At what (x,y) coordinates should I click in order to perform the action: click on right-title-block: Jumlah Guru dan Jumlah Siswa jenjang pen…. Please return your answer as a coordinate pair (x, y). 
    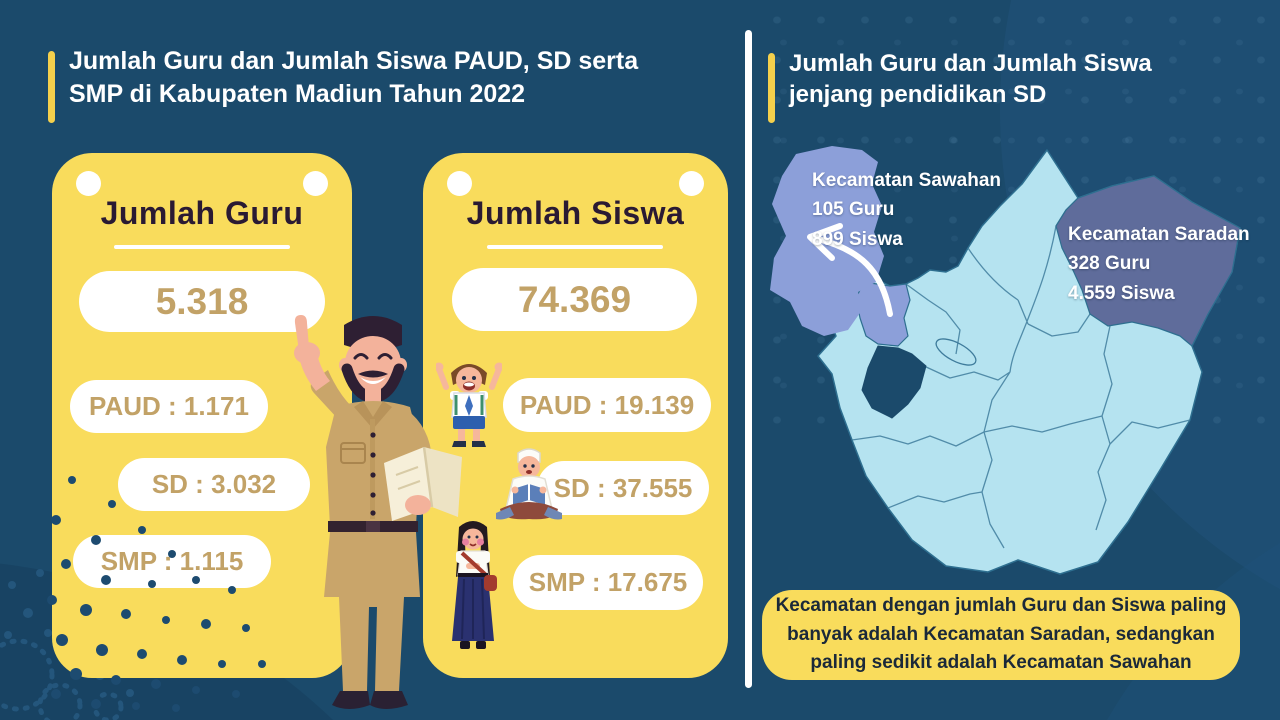
    Looking at the image, I should click on (1003, 85).